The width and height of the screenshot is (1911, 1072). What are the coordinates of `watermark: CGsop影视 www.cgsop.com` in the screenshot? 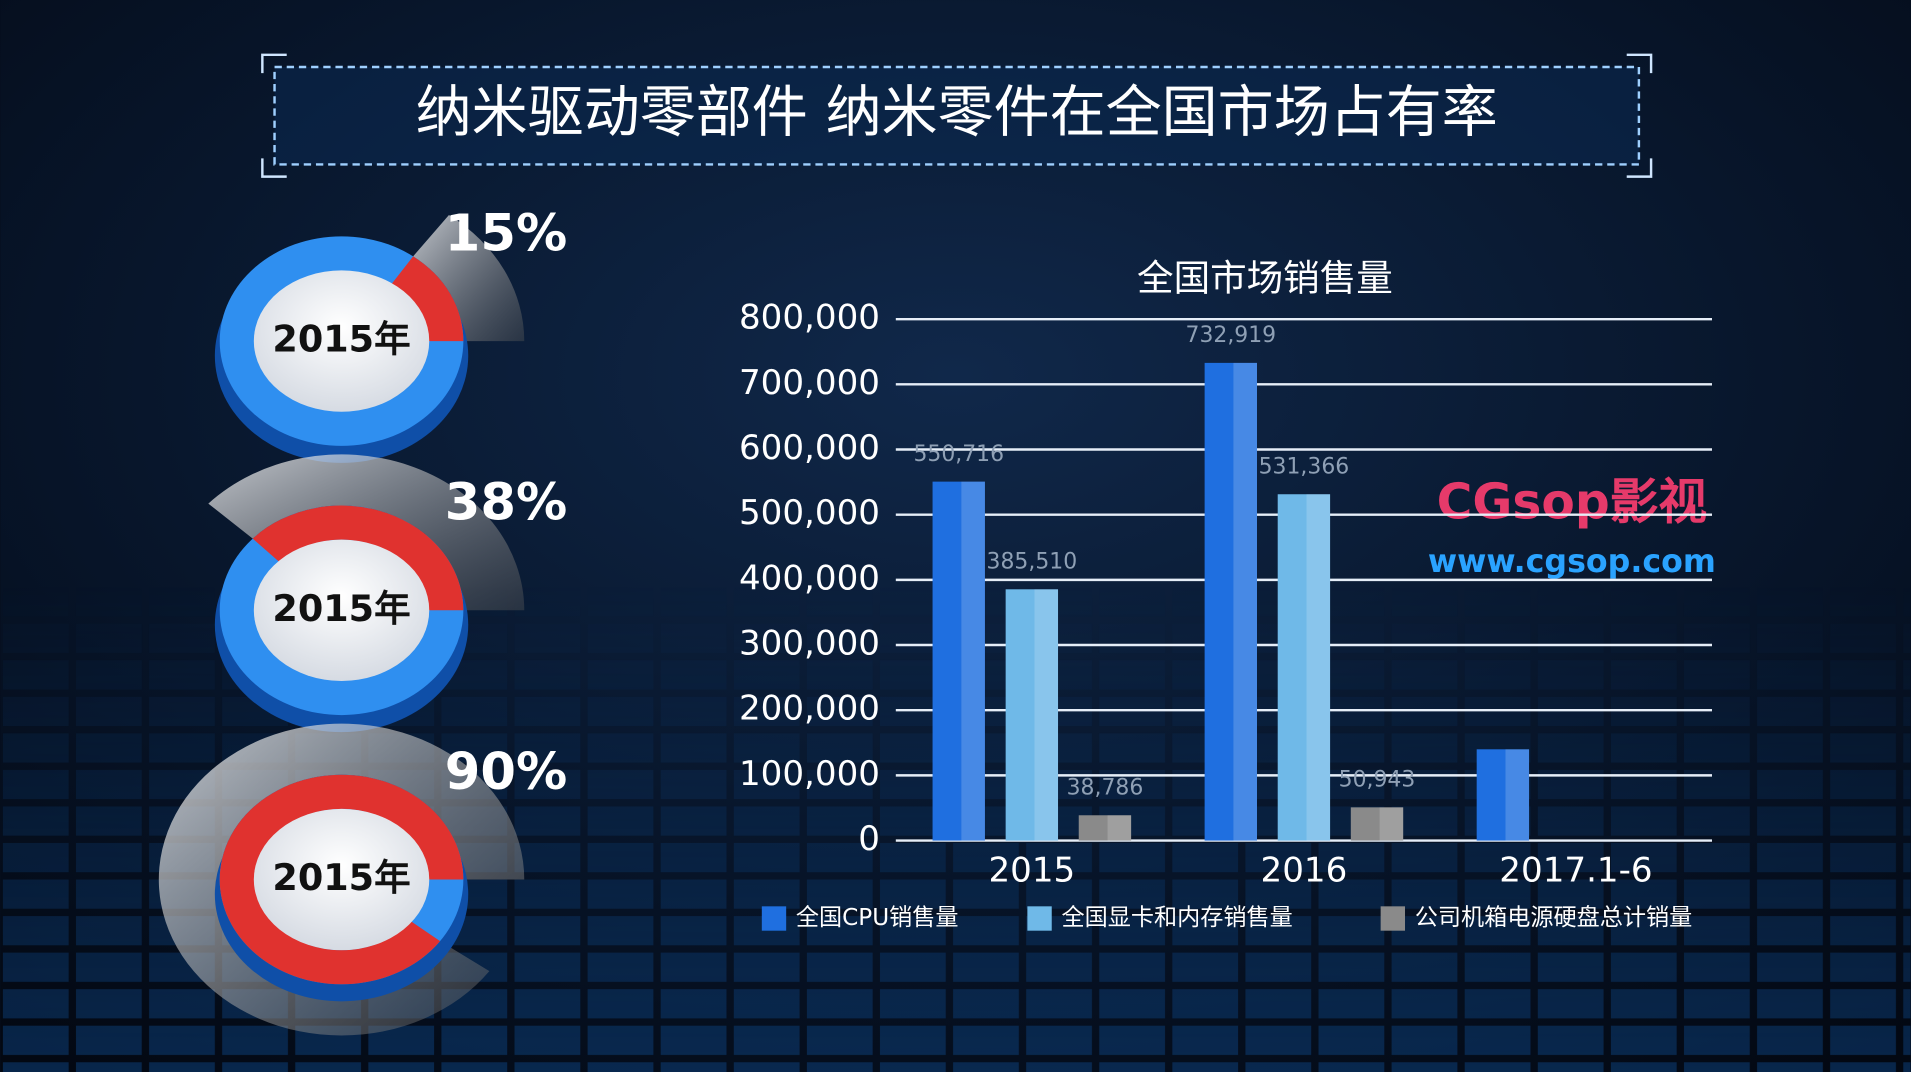 It's located at (1572, 527).